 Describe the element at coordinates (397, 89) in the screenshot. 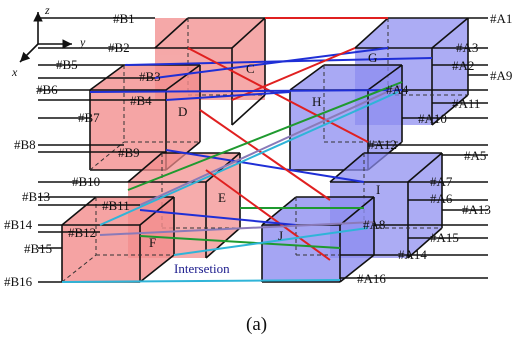

I see `pin-label-a4: #A4` at that location.